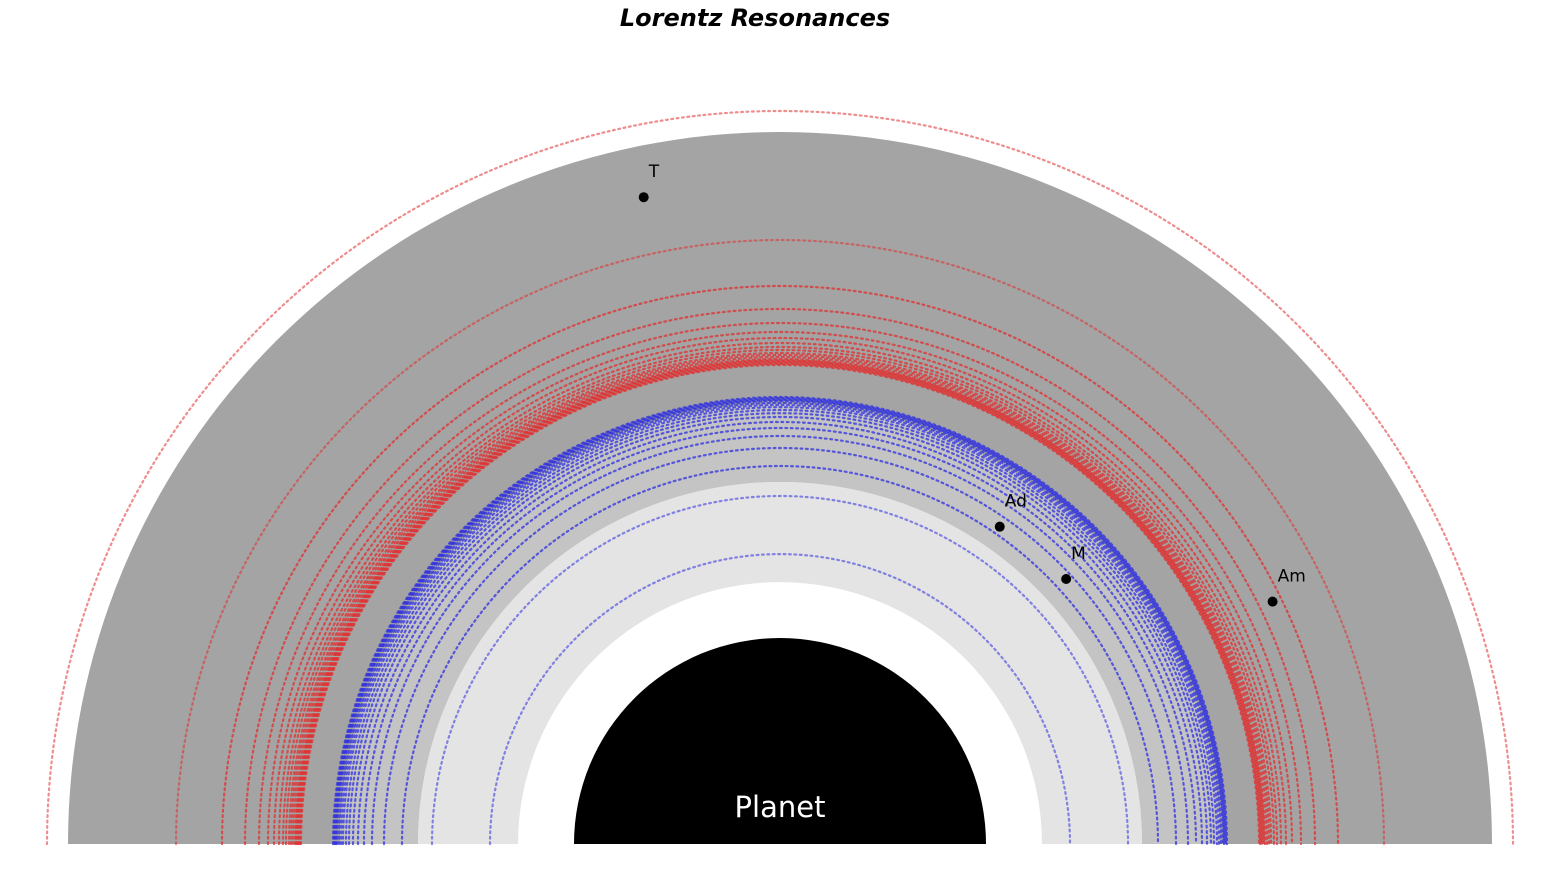 This screenshot has width=1559, height=895. I want to click on moon-label: Am, so click(1292, 577).